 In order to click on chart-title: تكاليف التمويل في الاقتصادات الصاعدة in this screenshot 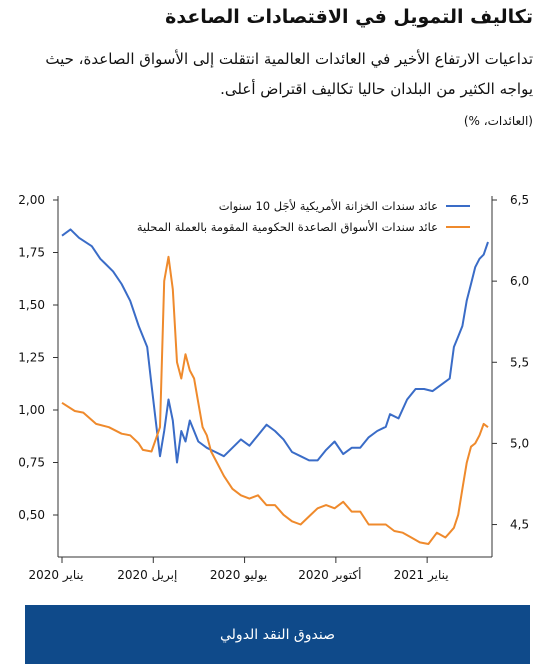, I will do `click(349, 17)`.